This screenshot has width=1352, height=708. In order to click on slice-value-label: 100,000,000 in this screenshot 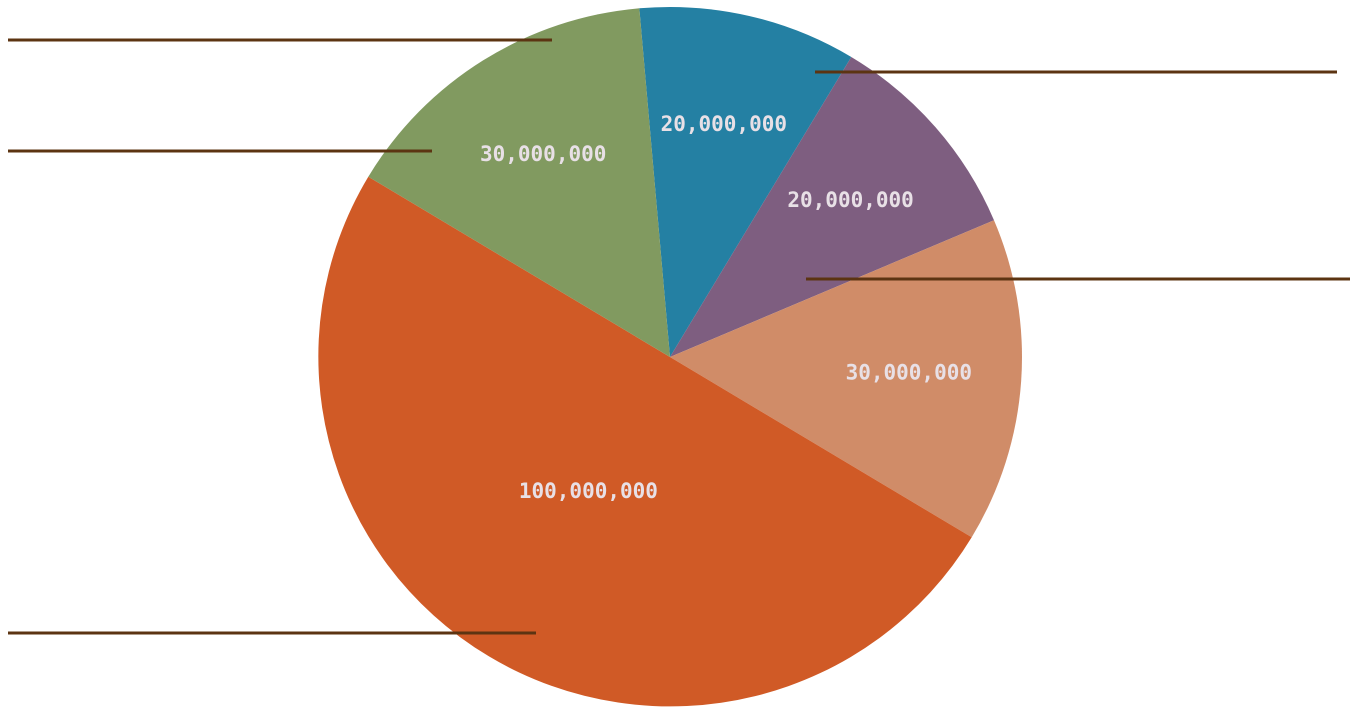, I will do `click(588, 491)`.